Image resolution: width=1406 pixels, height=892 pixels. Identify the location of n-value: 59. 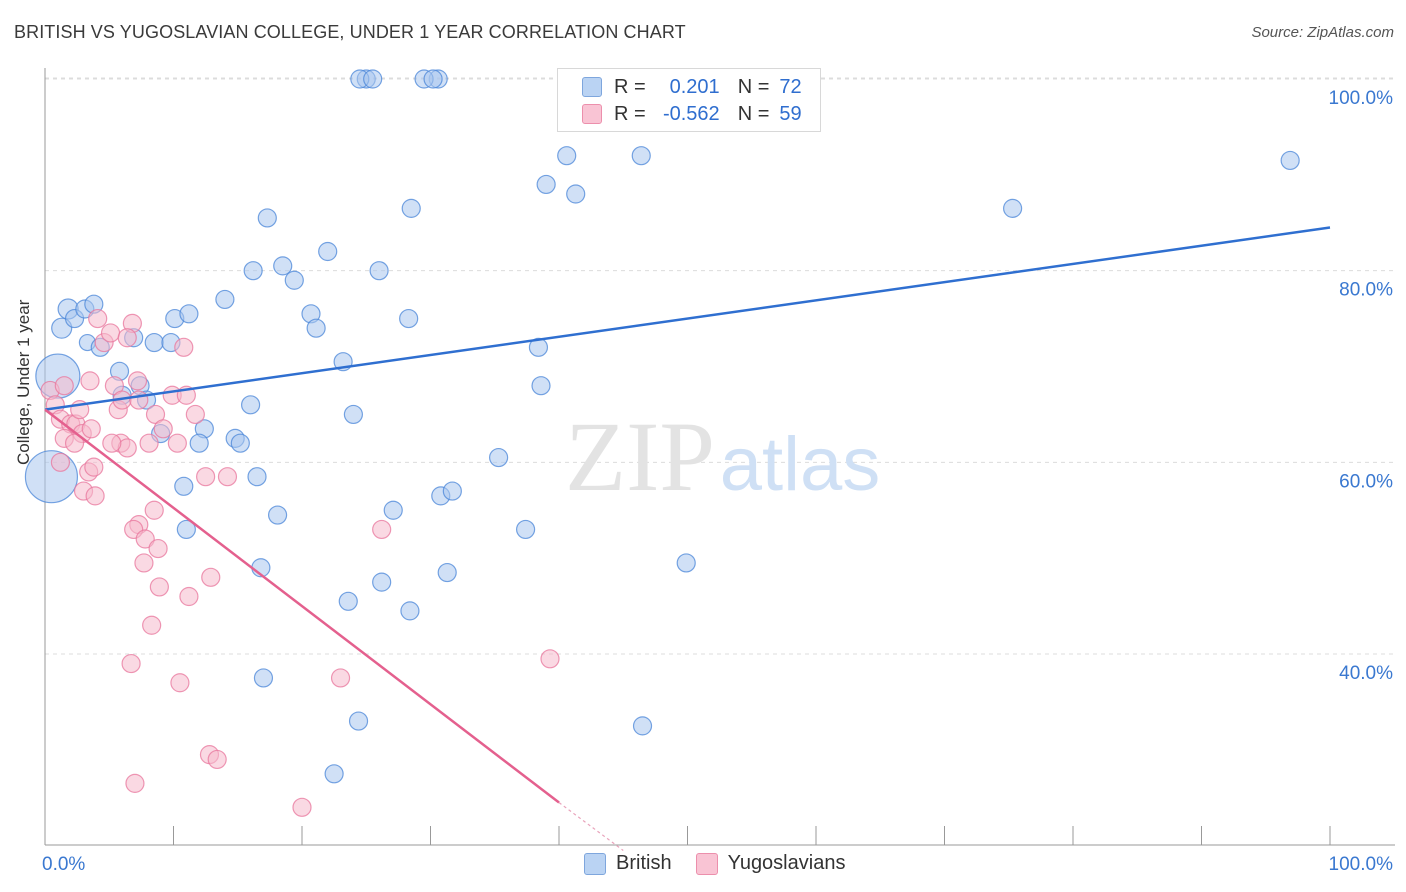
(790, 113).